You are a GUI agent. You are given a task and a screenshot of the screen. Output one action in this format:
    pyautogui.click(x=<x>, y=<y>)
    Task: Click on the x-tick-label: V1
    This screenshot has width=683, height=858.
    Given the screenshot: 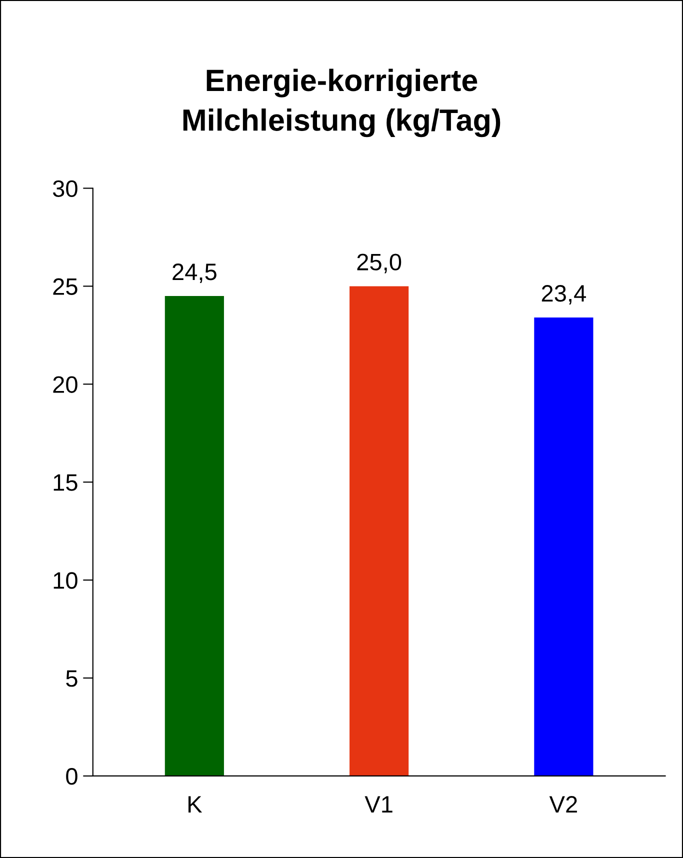 What is the action you would take?
    pyautogui.click(x=378, y=804)
    